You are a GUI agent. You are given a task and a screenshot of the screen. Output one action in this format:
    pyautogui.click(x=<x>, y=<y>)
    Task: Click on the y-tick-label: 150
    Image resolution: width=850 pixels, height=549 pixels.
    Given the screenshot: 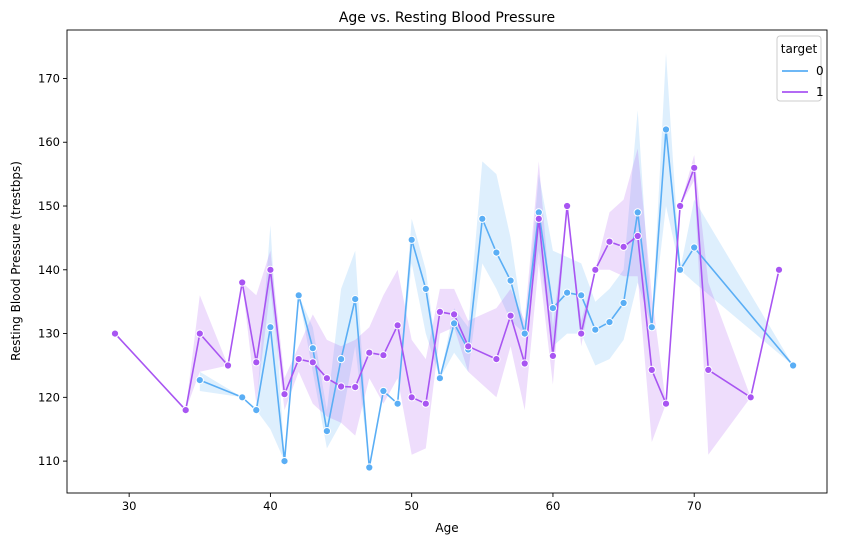 What is the action you would take?
    pyautogui.click(x=49, y=206)
    